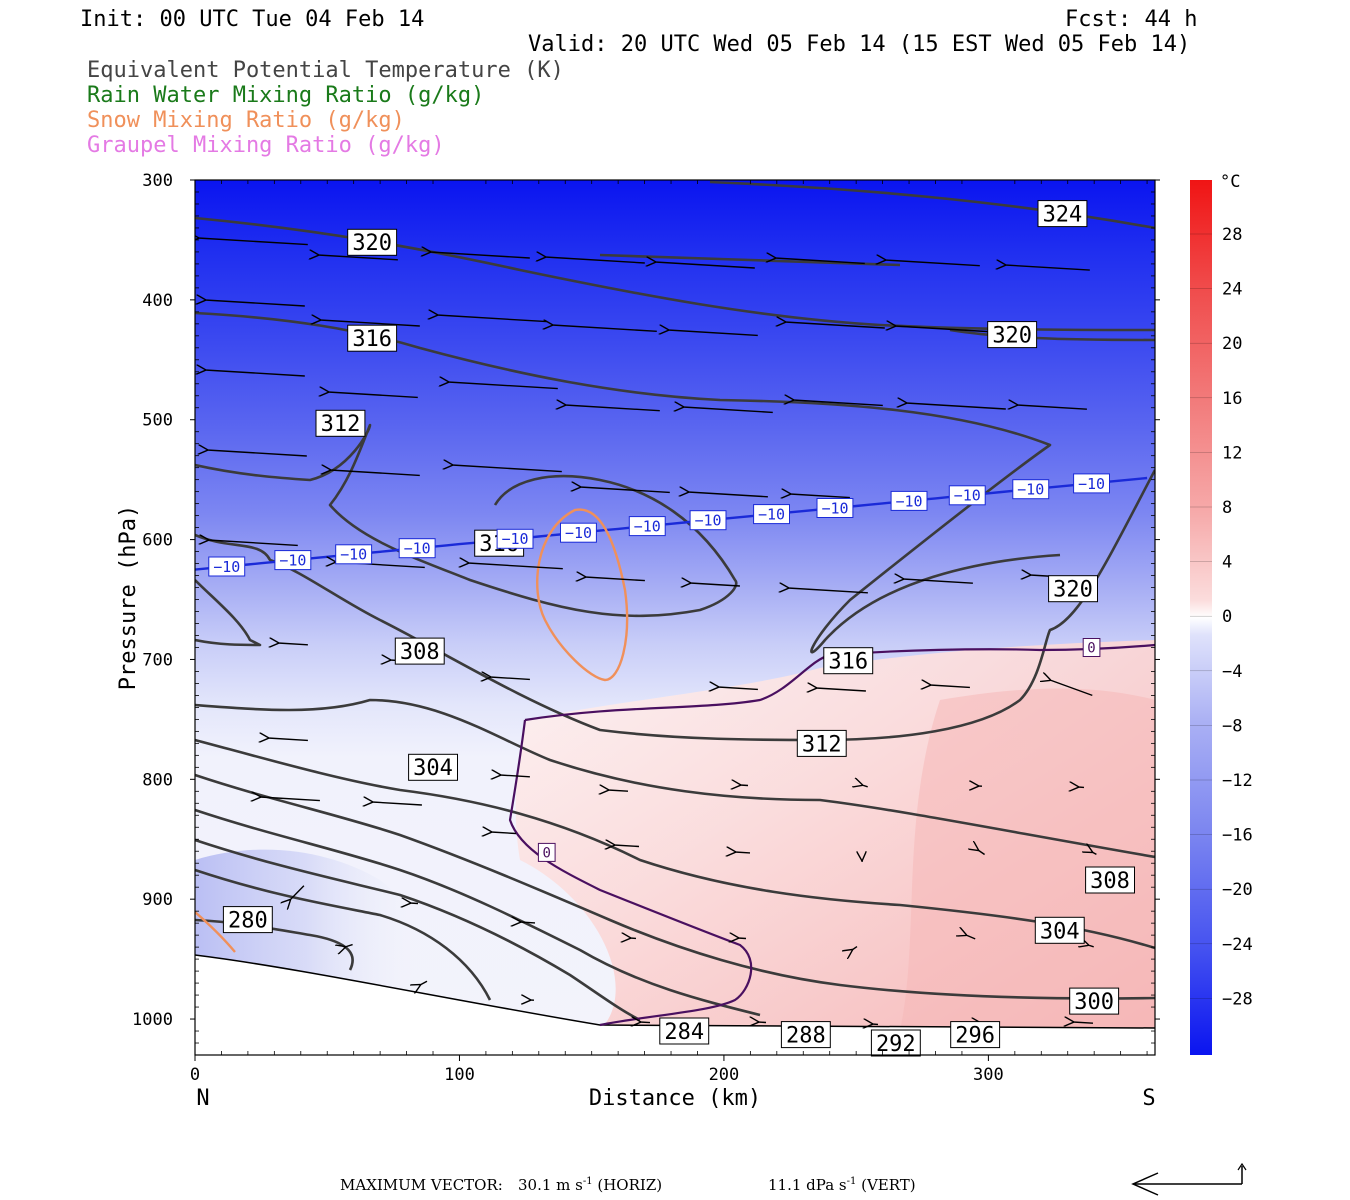  Describe the element at coordinates (821, 743) in the screenshot. I see `theta-e-contour-label: 312` at that location.